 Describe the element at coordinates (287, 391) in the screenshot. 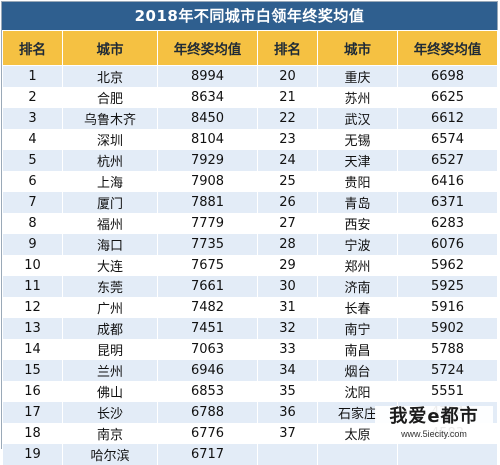

I see `right-rank-cell: 35` at that location.